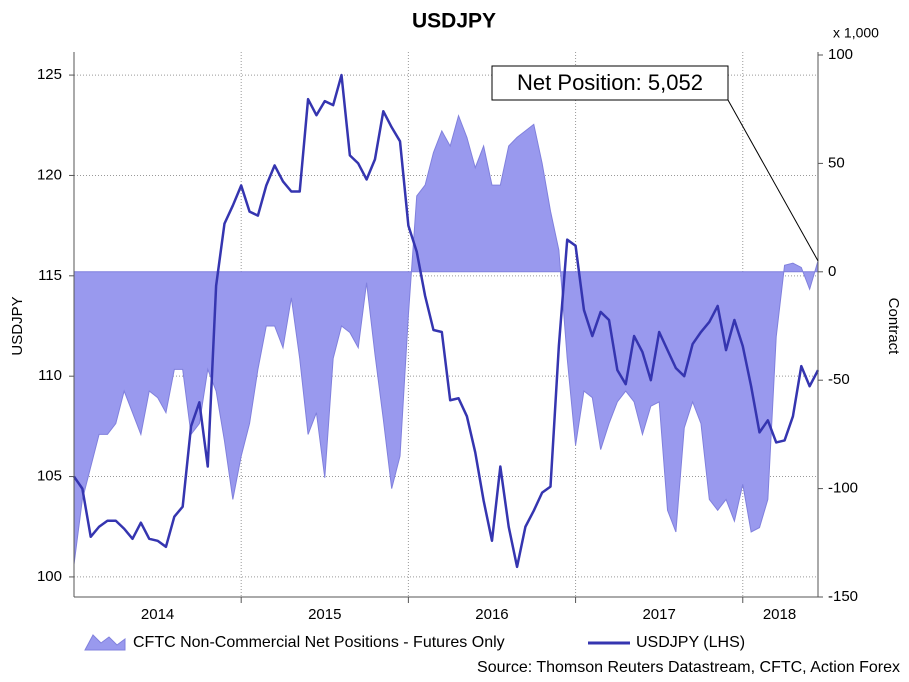 This screenshot has width=909, height=682. Describe the element at coordinates (856, 33) in the screenshot. I see `y2-unit: x 1,000` at that location.